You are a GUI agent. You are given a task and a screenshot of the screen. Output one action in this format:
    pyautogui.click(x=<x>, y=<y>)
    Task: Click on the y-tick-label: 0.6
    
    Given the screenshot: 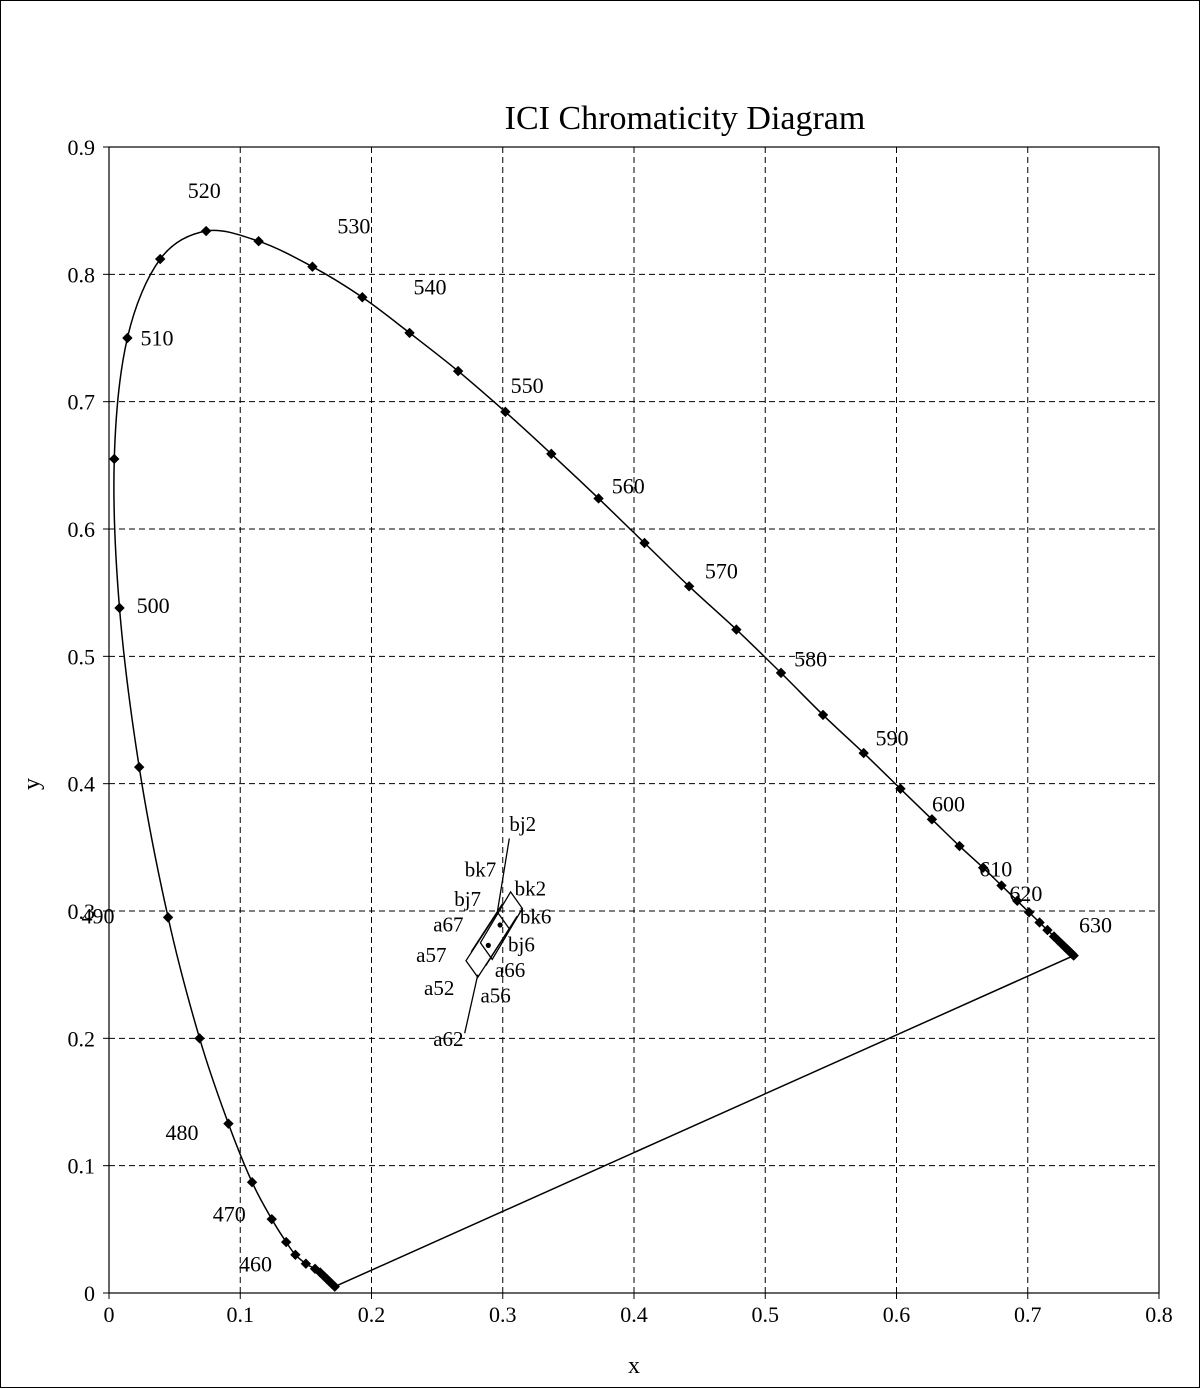 What is the action you would take?
    pyautogui.click(x=82, y=529)
    